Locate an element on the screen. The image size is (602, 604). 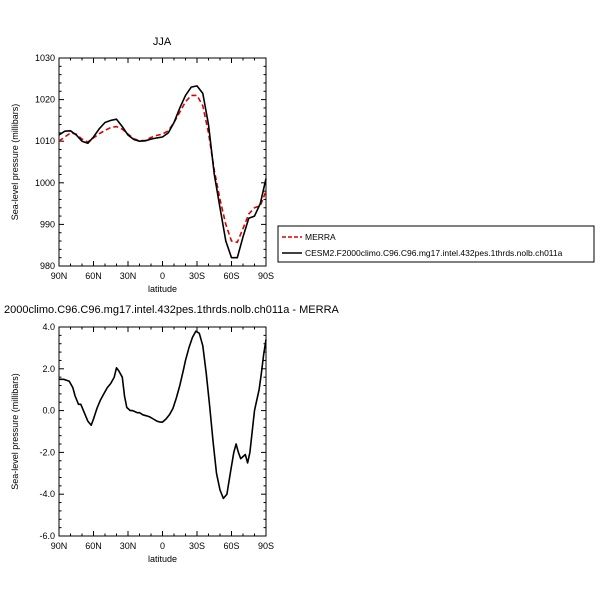
legend-box is located at coordinates (436, 244).